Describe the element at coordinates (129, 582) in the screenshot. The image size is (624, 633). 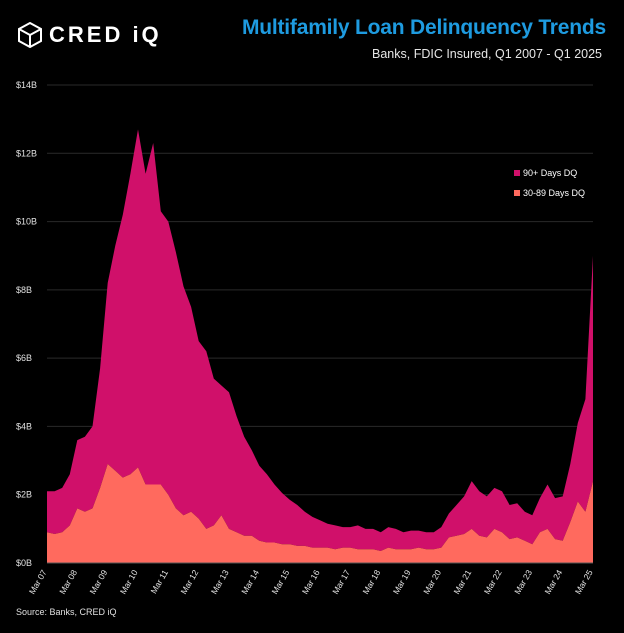
I see `x-tick-label: Mar 10` at that location.